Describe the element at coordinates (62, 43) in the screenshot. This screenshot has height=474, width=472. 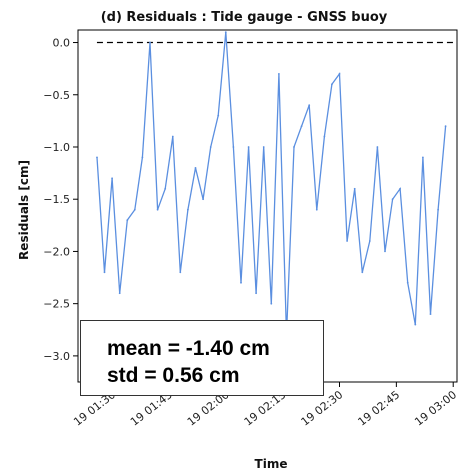
I see `y-tick-label: 0.0` at that location.